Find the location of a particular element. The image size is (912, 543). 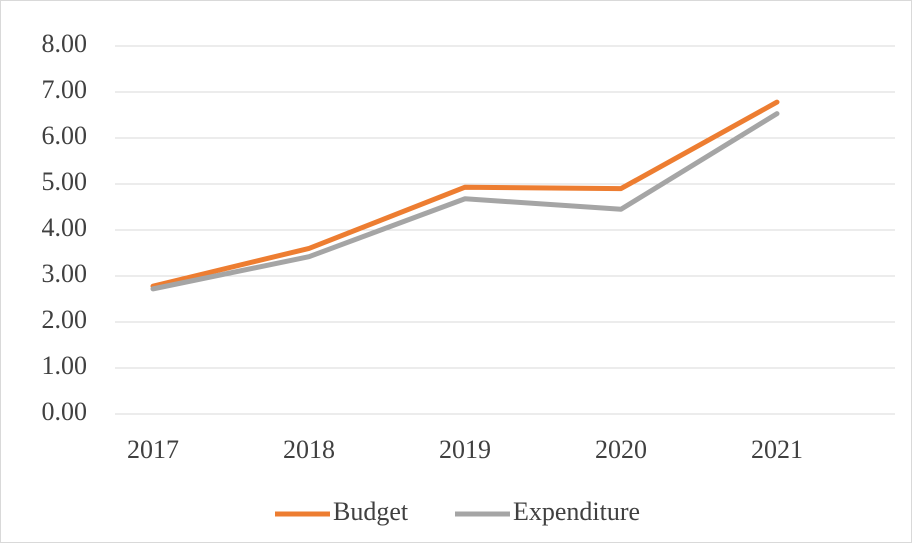

y-tick-label: 7.00 is located at coordinates (65, 89).